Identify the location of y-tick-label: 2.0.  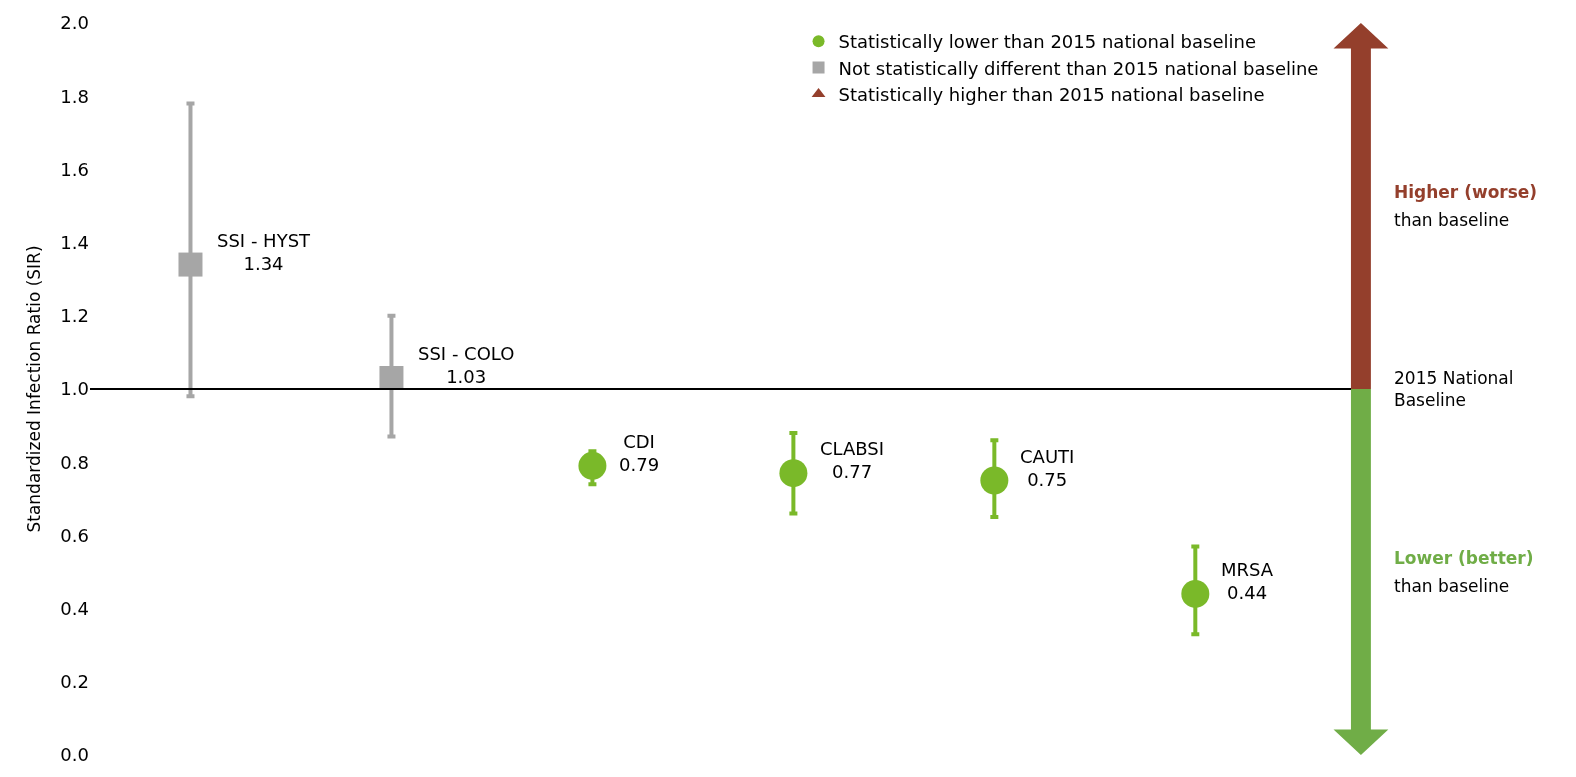
(74, 23).